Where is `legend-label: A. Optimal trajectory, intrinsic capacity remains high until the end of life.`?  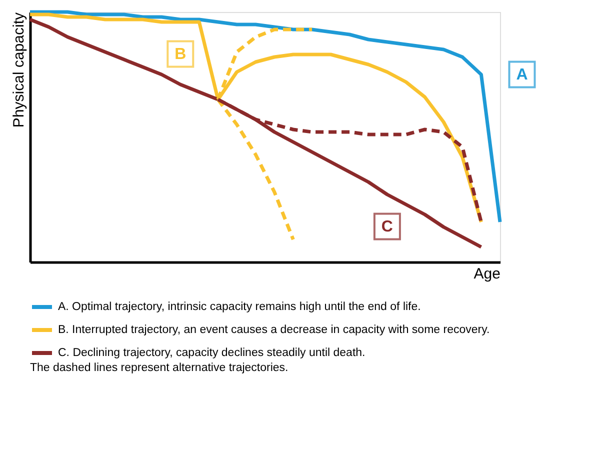
legend-label: A. Optimal trajectory, intrinsic capacity remains high until the end of life. is located at coordinates (239, 307).